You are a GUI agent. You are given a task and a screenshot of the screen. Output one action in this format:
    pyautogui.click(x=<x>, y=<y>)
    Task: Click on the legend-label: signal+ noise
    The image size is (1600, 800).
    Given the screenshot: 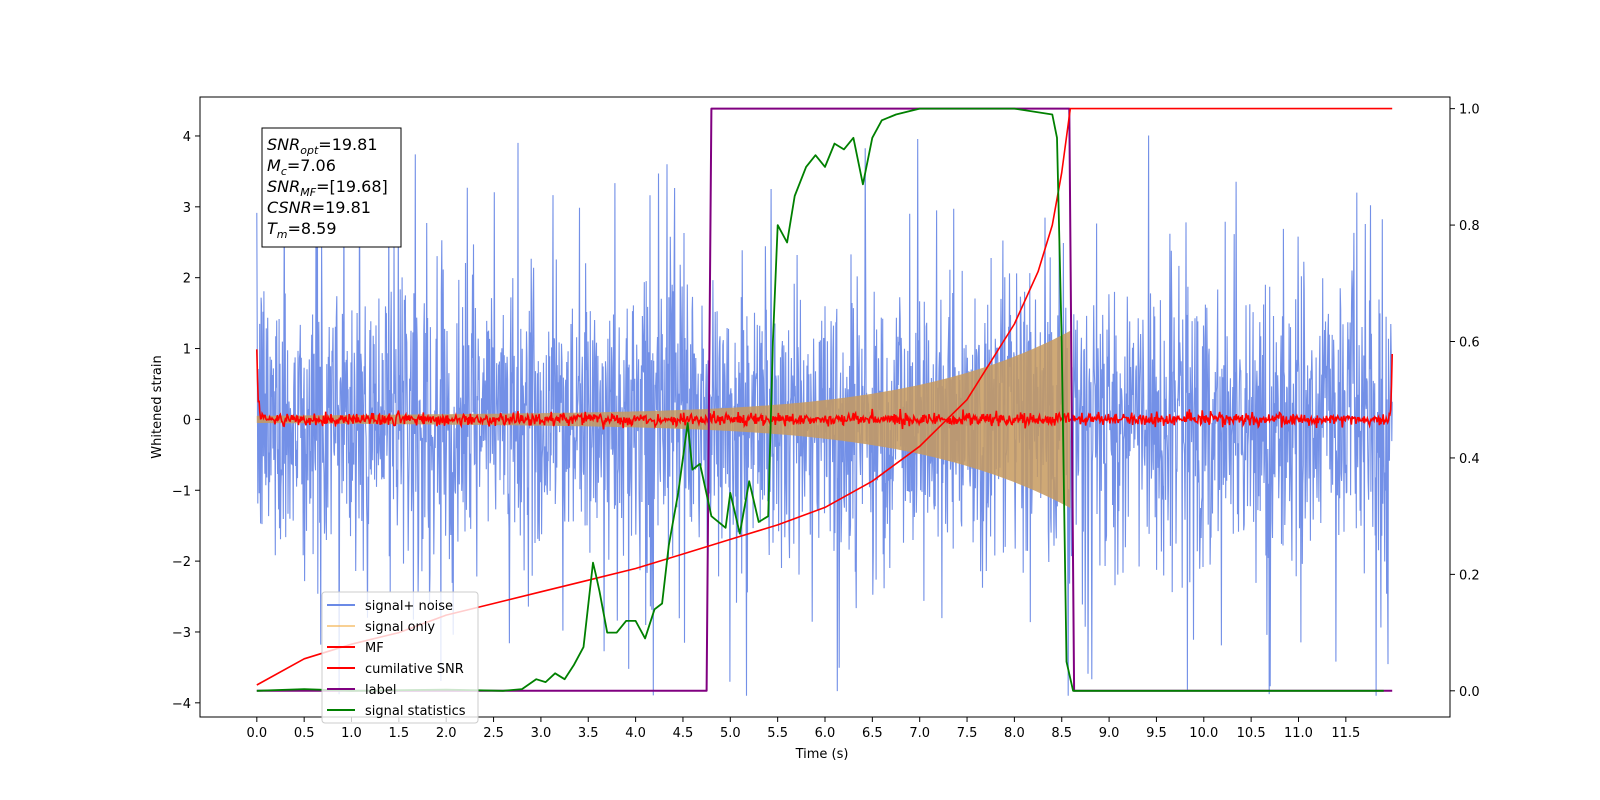 What is the action you would take?
    pyautogui.click(x=409, y=606)
    